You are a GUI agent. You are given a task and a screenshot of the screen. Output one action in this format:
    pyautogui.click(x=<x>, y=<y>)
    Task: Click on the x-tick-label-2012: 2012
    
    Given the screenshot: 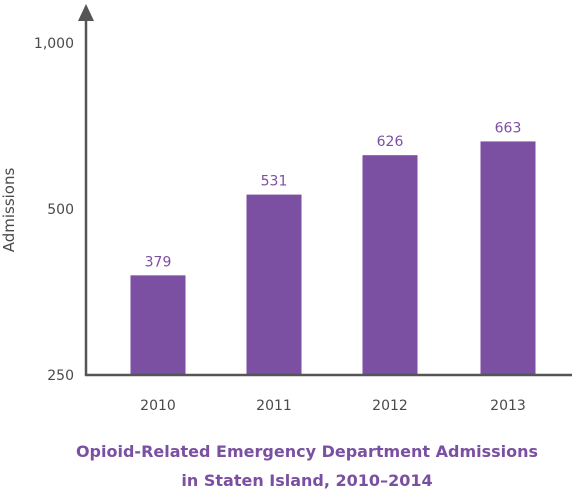 What is the action you would take?
    pyautogui.click(x=390, y=406)
    